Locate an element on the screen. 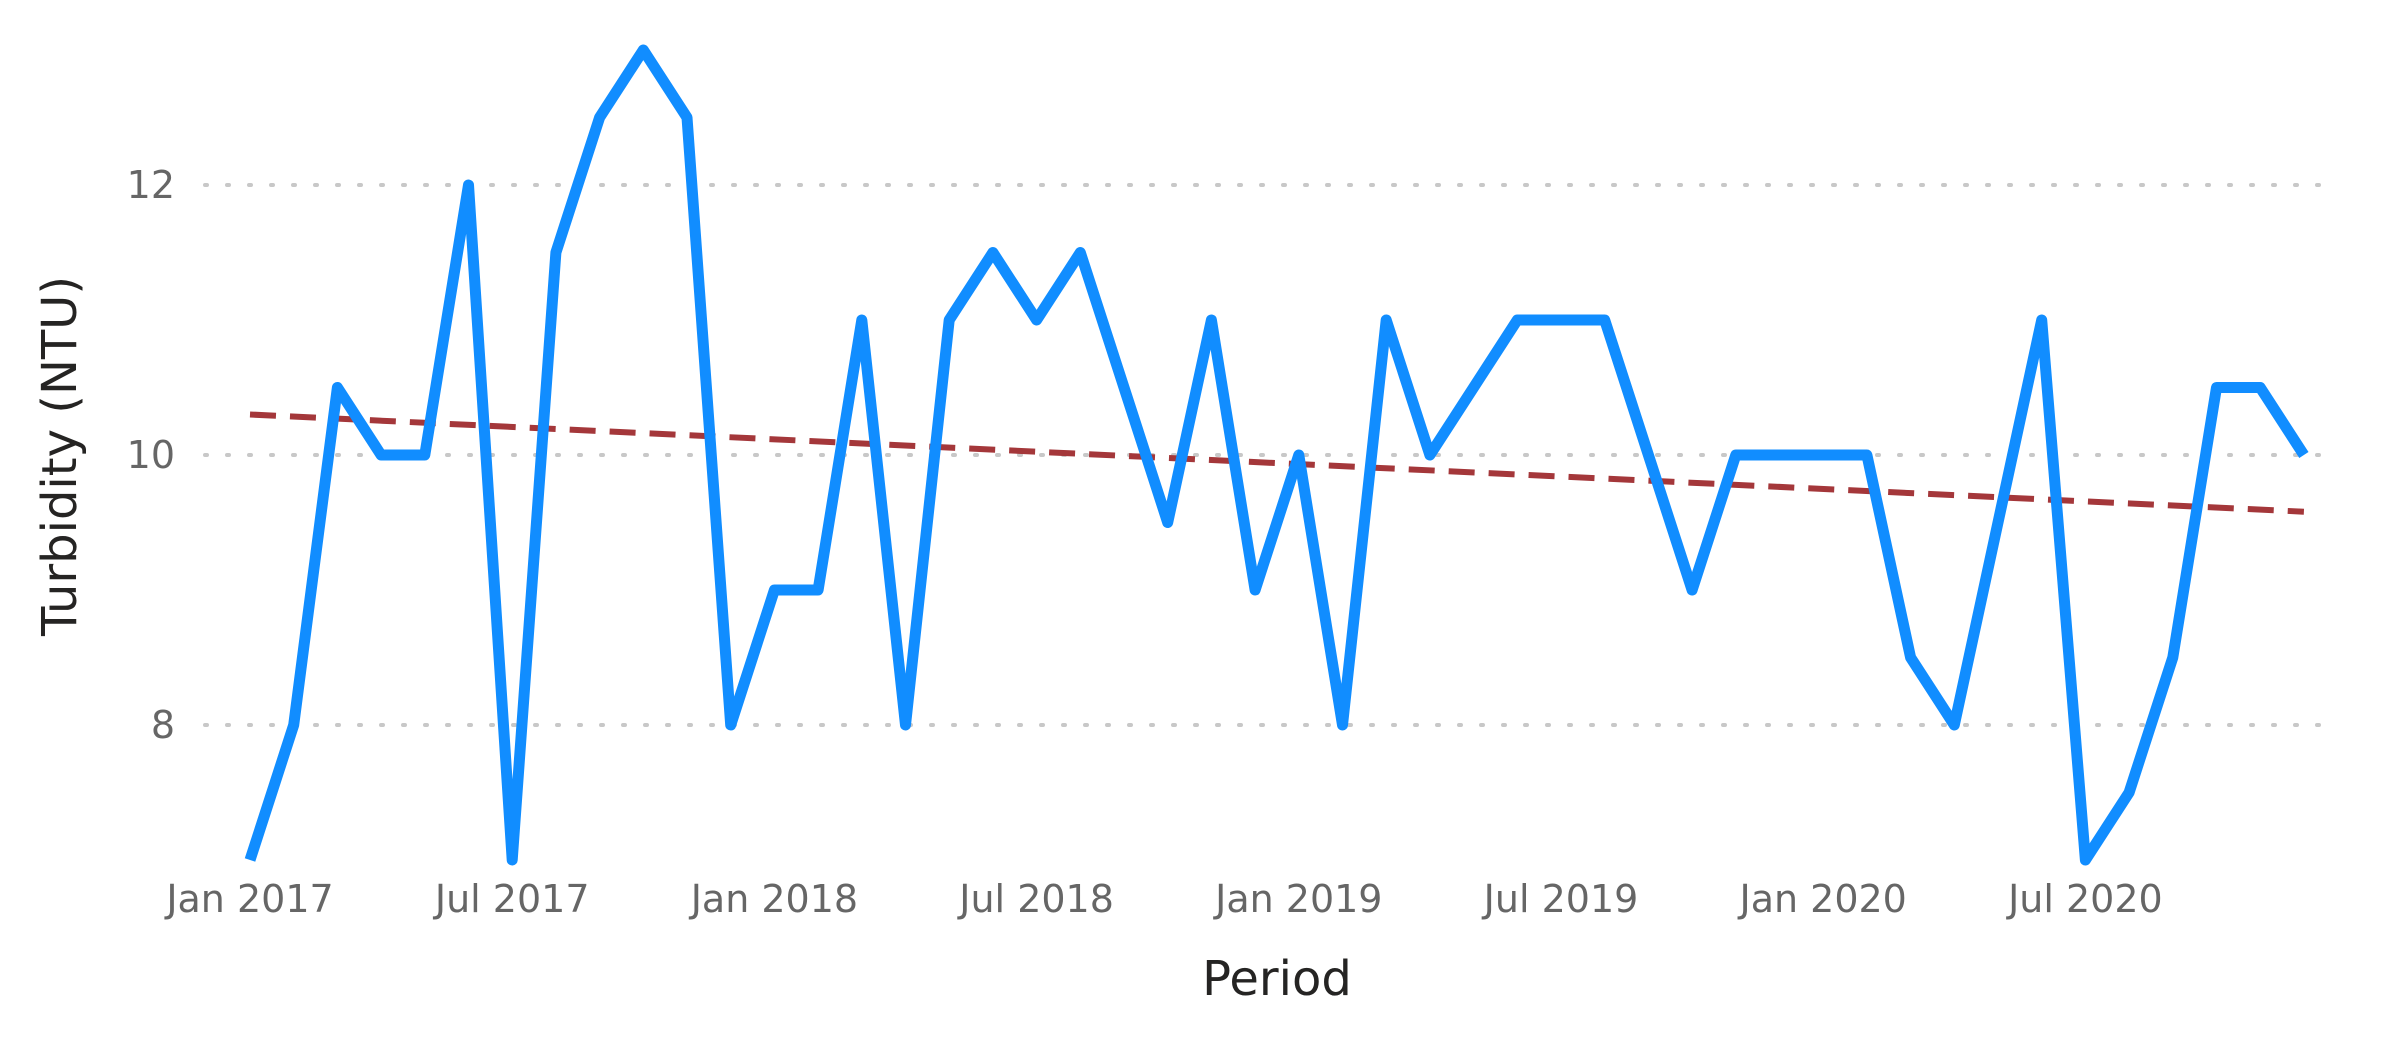 Image resolution: width=2382 pixels, height=1038 pixels. y-axis-ticks: 8 10 12 is located at coordinates (151, 455).